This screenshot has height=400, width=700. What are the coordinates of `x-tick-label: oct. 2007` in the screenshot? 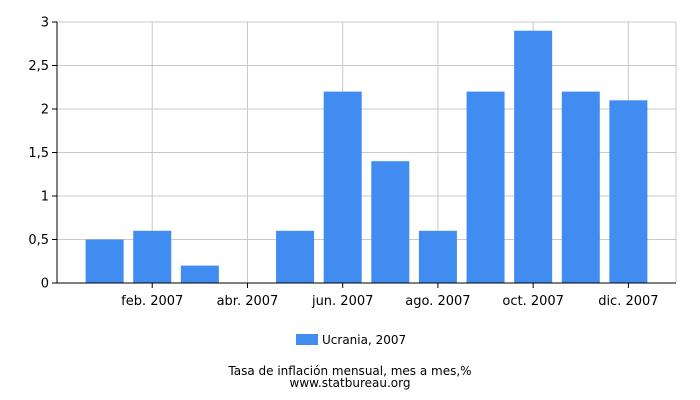 It's located at (533, 301).